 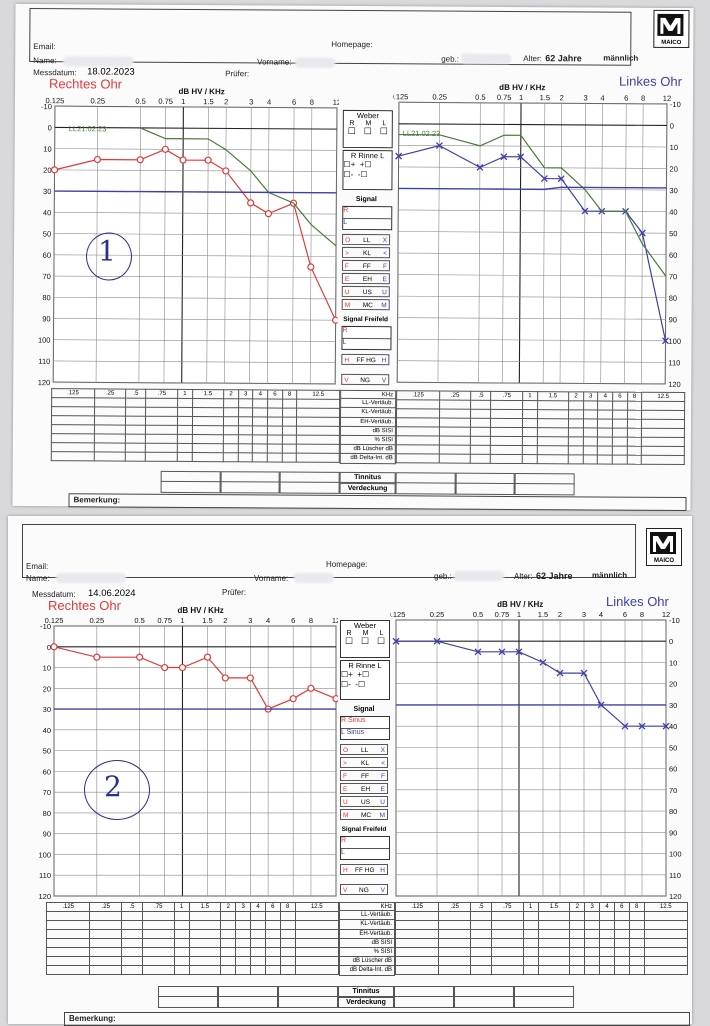 What do you see at coordinates (365, 304) in the screenshot?
I see `legend-row: M MC M` at bounding box center [365, 304].